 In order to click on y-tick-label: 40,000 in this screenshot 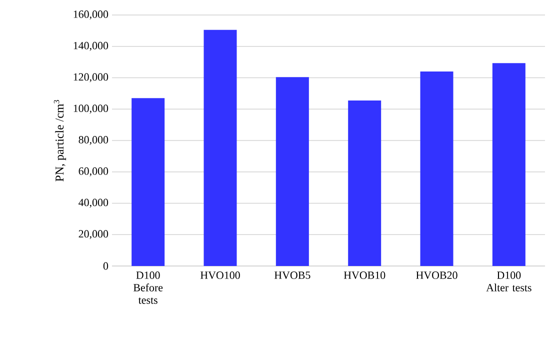, I will do `click(93, 203)`.